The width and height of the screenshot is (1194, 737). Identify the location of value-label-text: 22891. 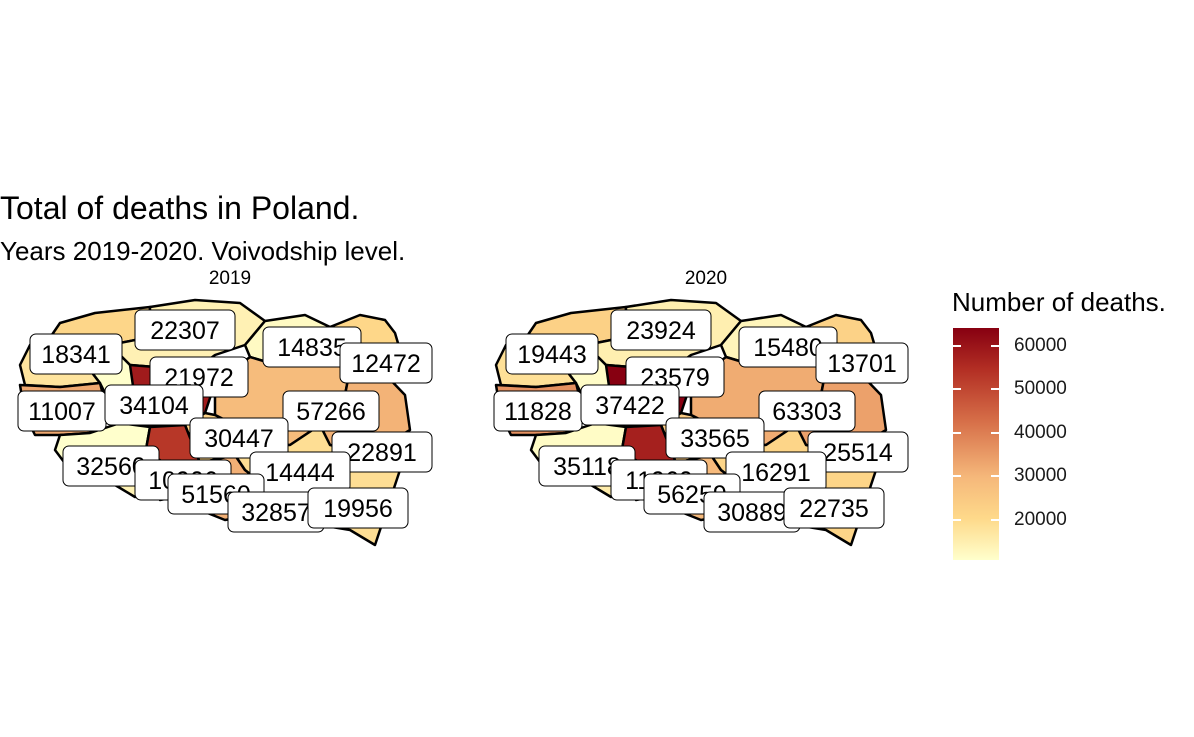
(382, 453).